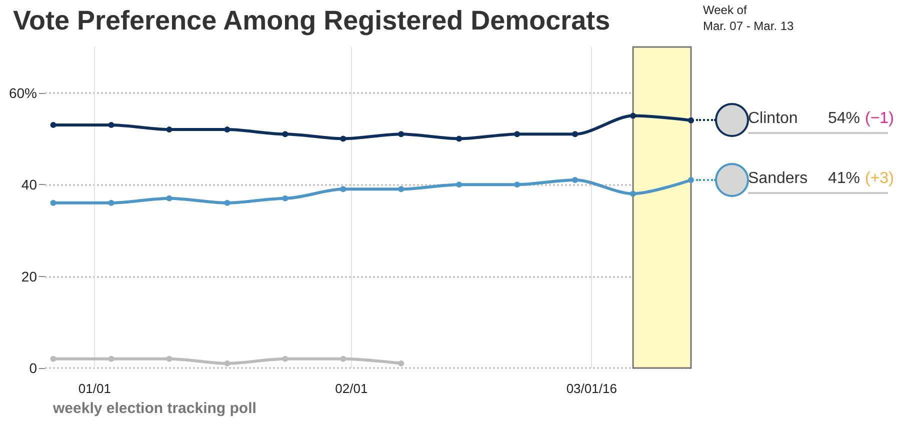 The height and width of the screenshot is (426, 900). What do you see at coordinates (351, 388) in the screenshot?
I see `x-tick-label: 02/01` at bounding box center [351, 388].